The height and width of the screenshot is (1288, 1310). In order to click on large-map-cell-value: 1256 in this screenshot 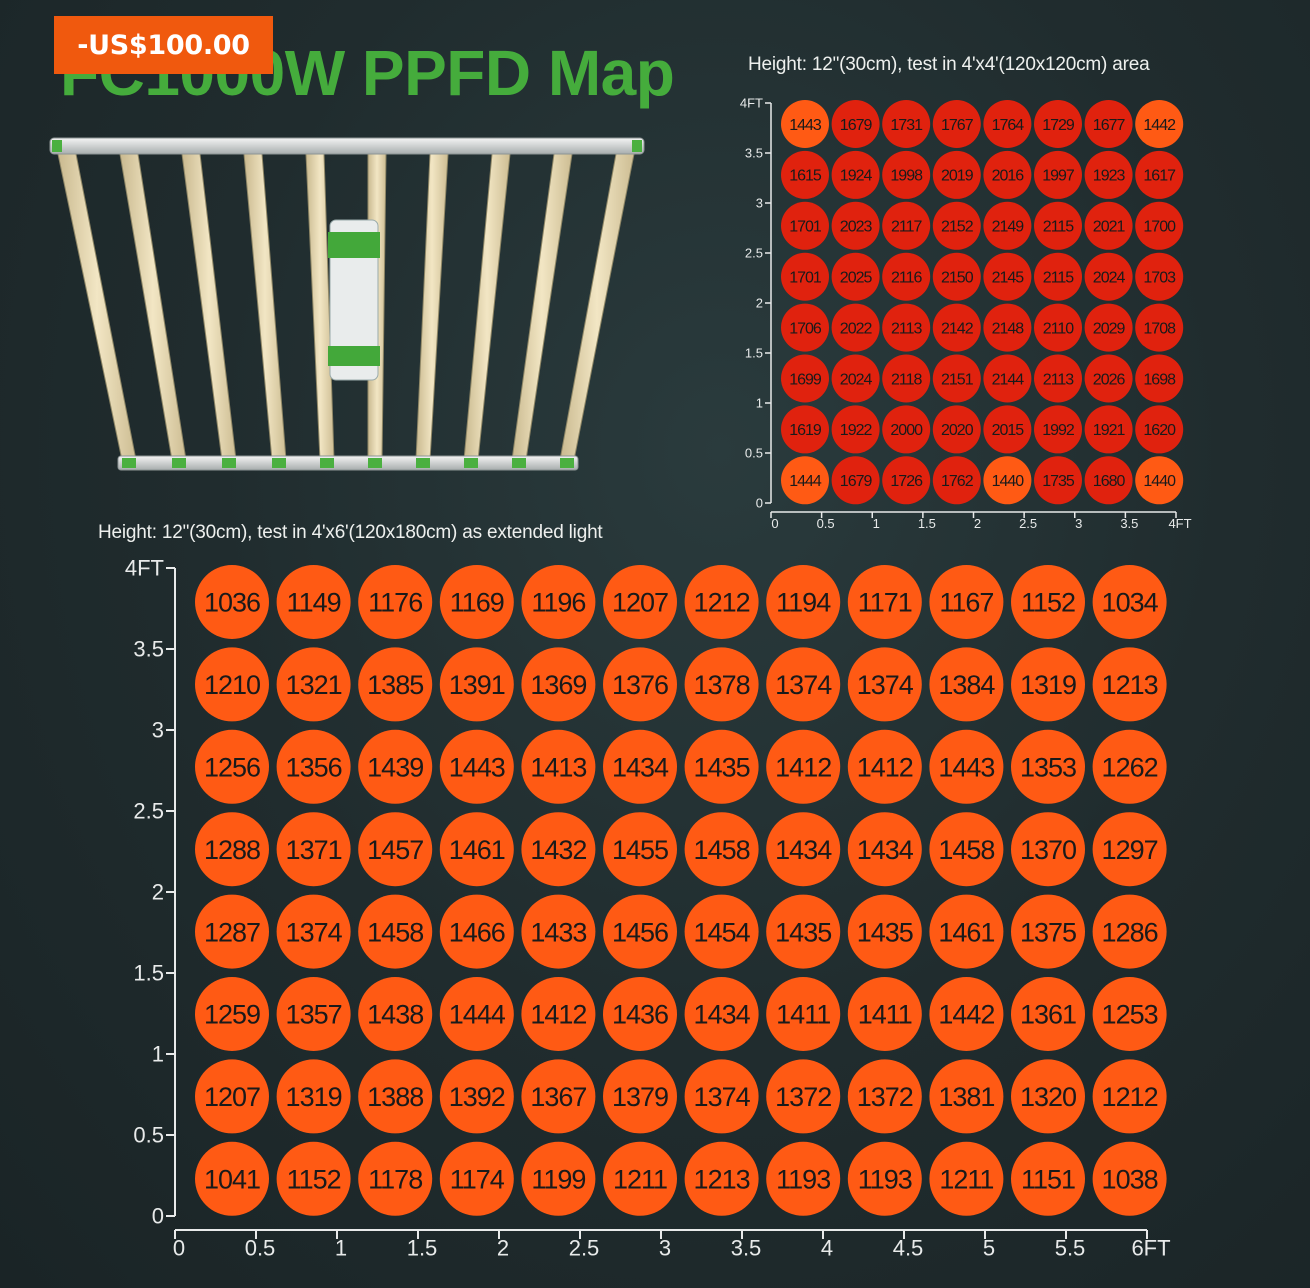, I will do `click(232, 768)`.